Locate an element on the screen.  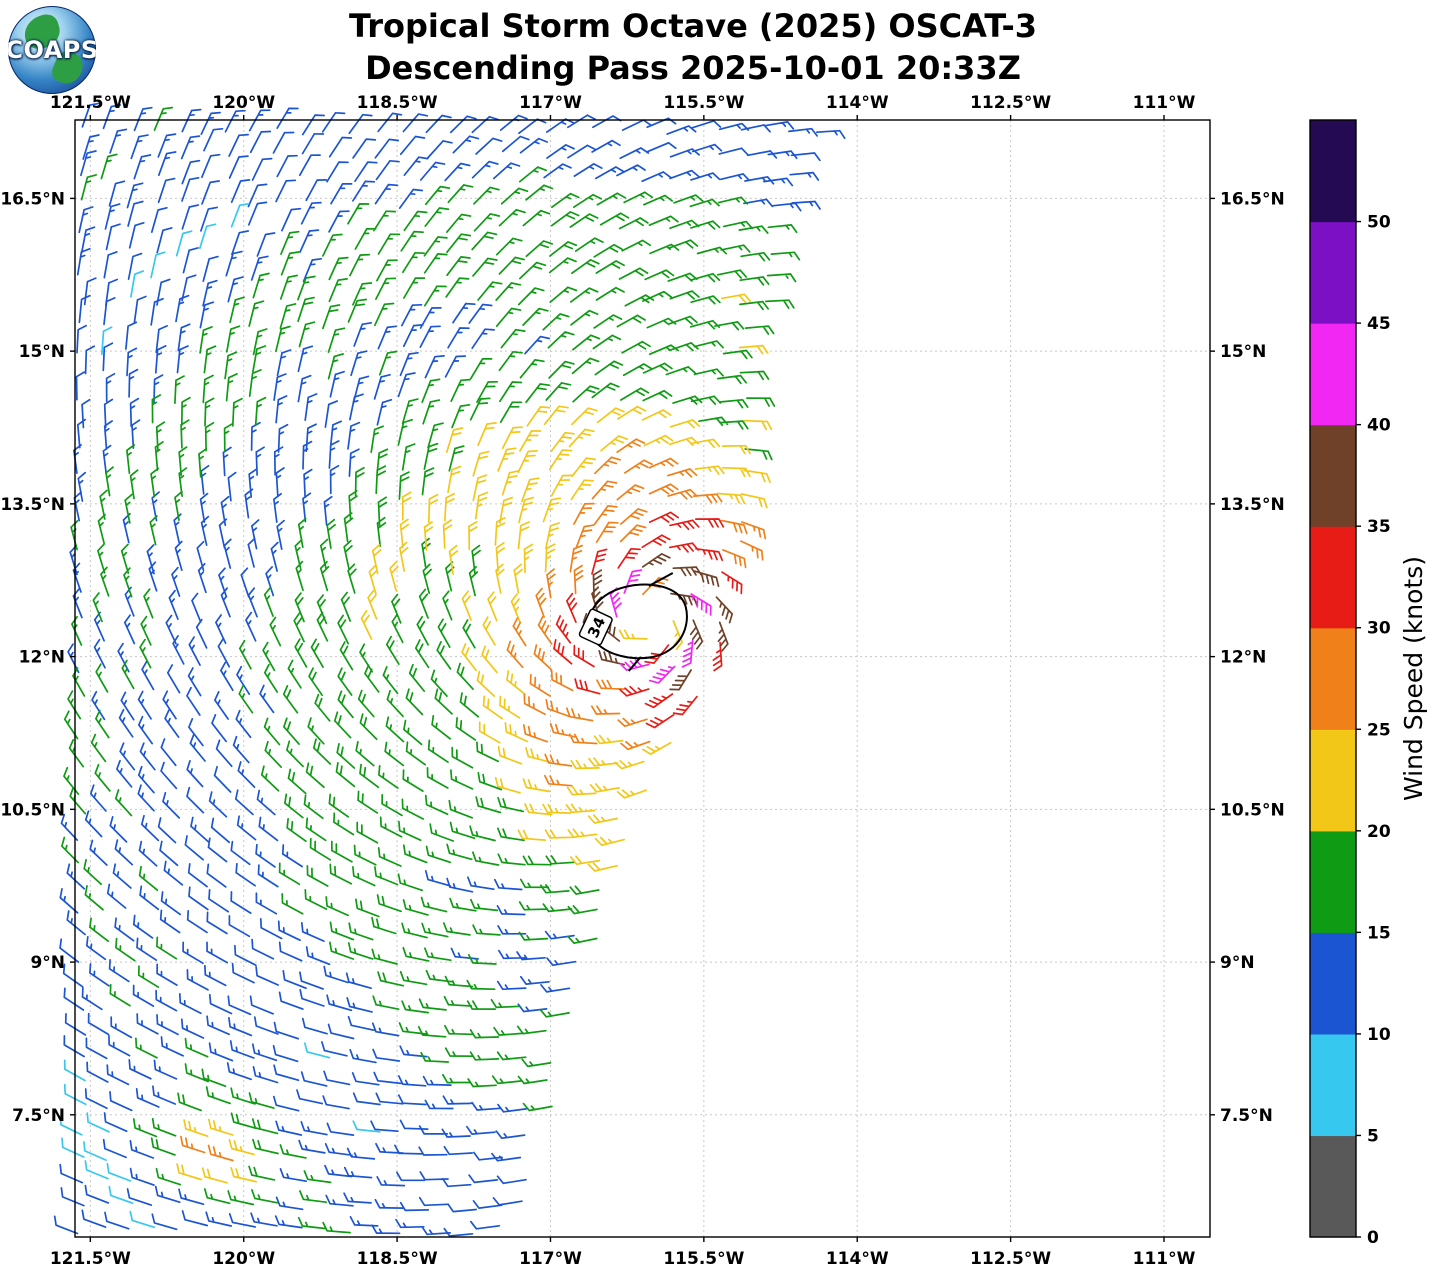
svg-text: 20 is located at coordinates (1379, 832).